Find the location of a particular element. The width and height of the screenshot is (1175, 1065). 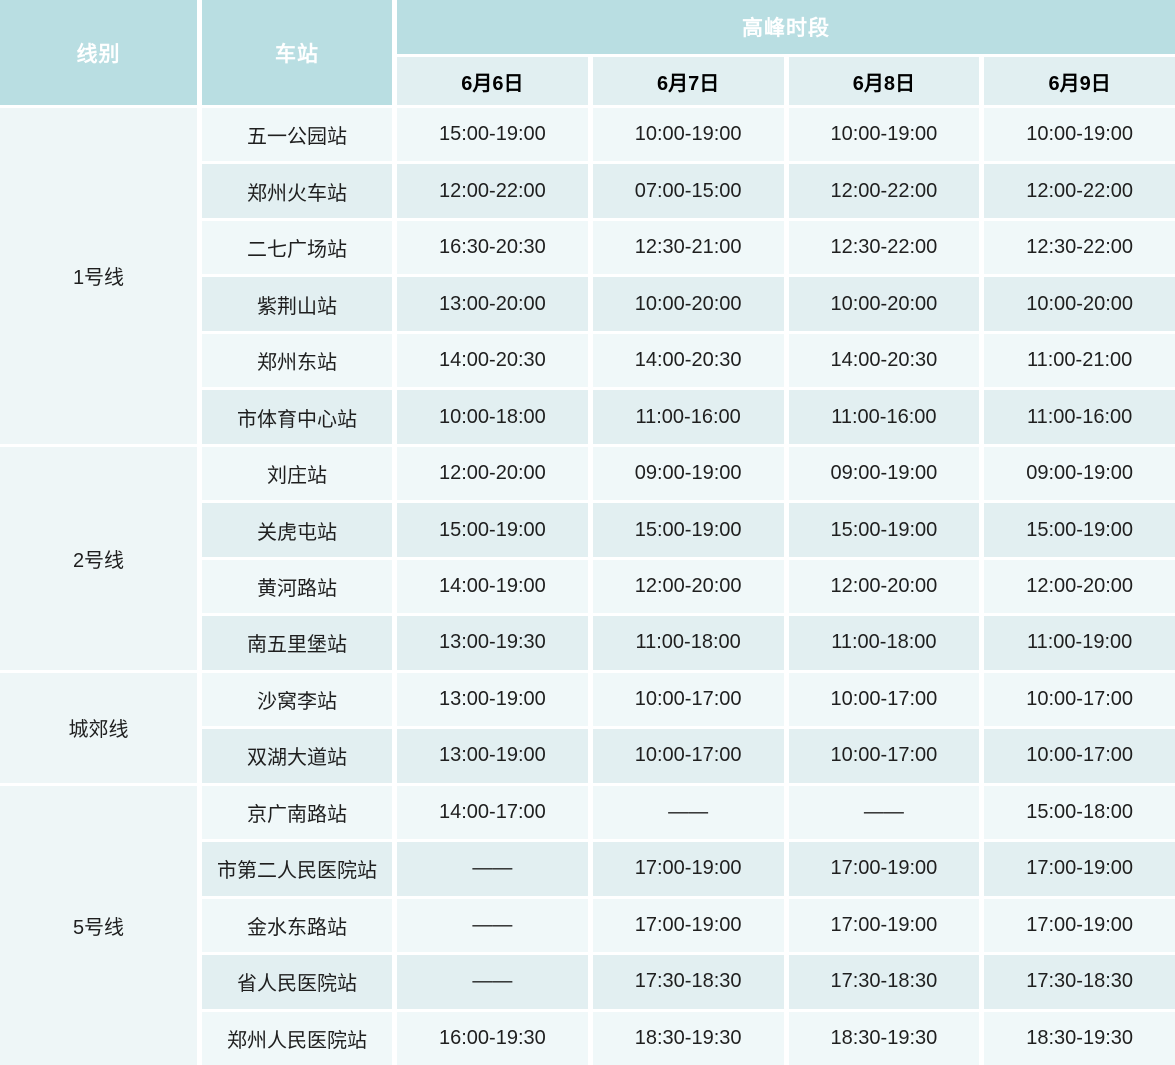

station-cell: 郑州东站 is located at coordinates (297, 360).